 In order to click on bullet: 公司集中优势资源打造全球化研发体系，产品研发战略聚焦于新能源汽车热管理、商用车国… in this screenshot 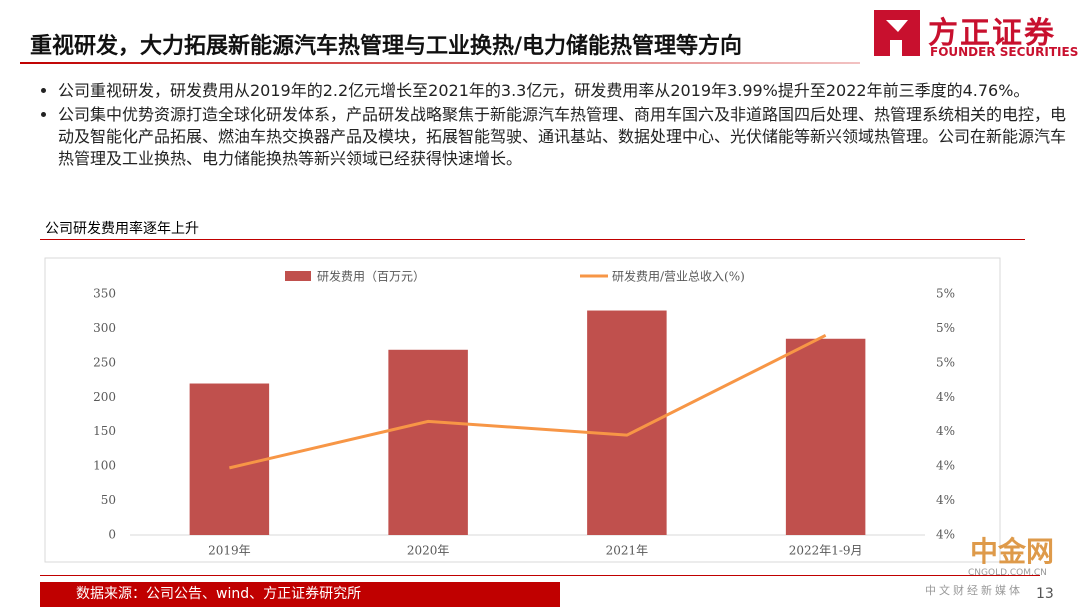, I will do `click(568, 137)`.